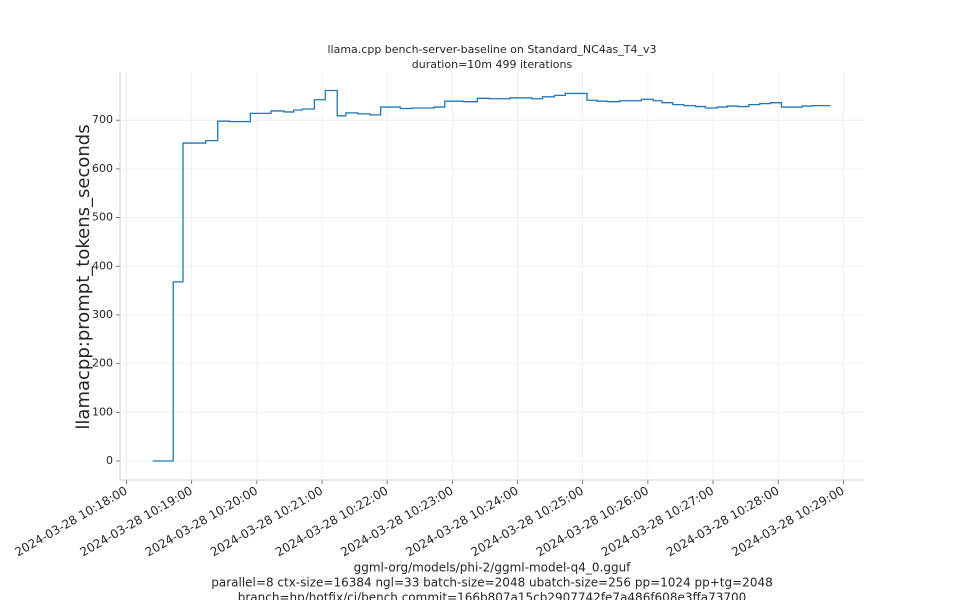 The width and height of the screenshot is (960, 600). I want to click on x-tick-label: 2024-03-28 10:24:00, so click(461, 522).